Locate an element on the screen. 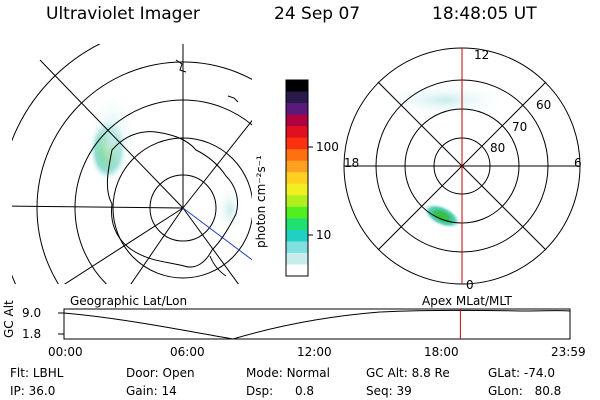 Image resolution: width=600 pixels, height=400 pixels. info-glat: GLat: -74.0 is located at coordinates (521, 373).